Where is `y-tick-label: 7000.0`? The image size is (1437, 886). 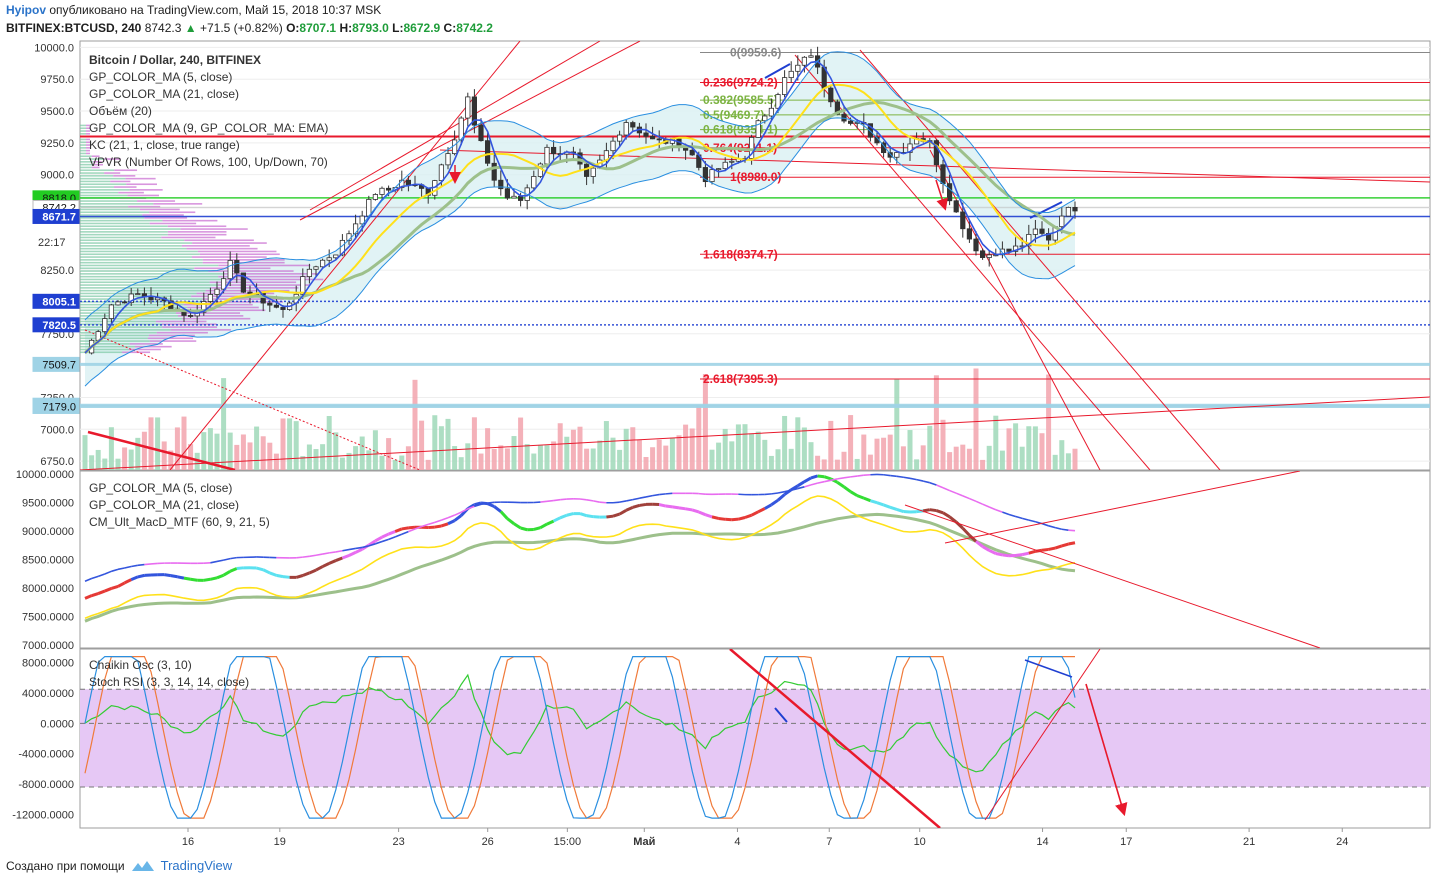 y-tick-label: 7000.0 is located at coordinates (57, 430).